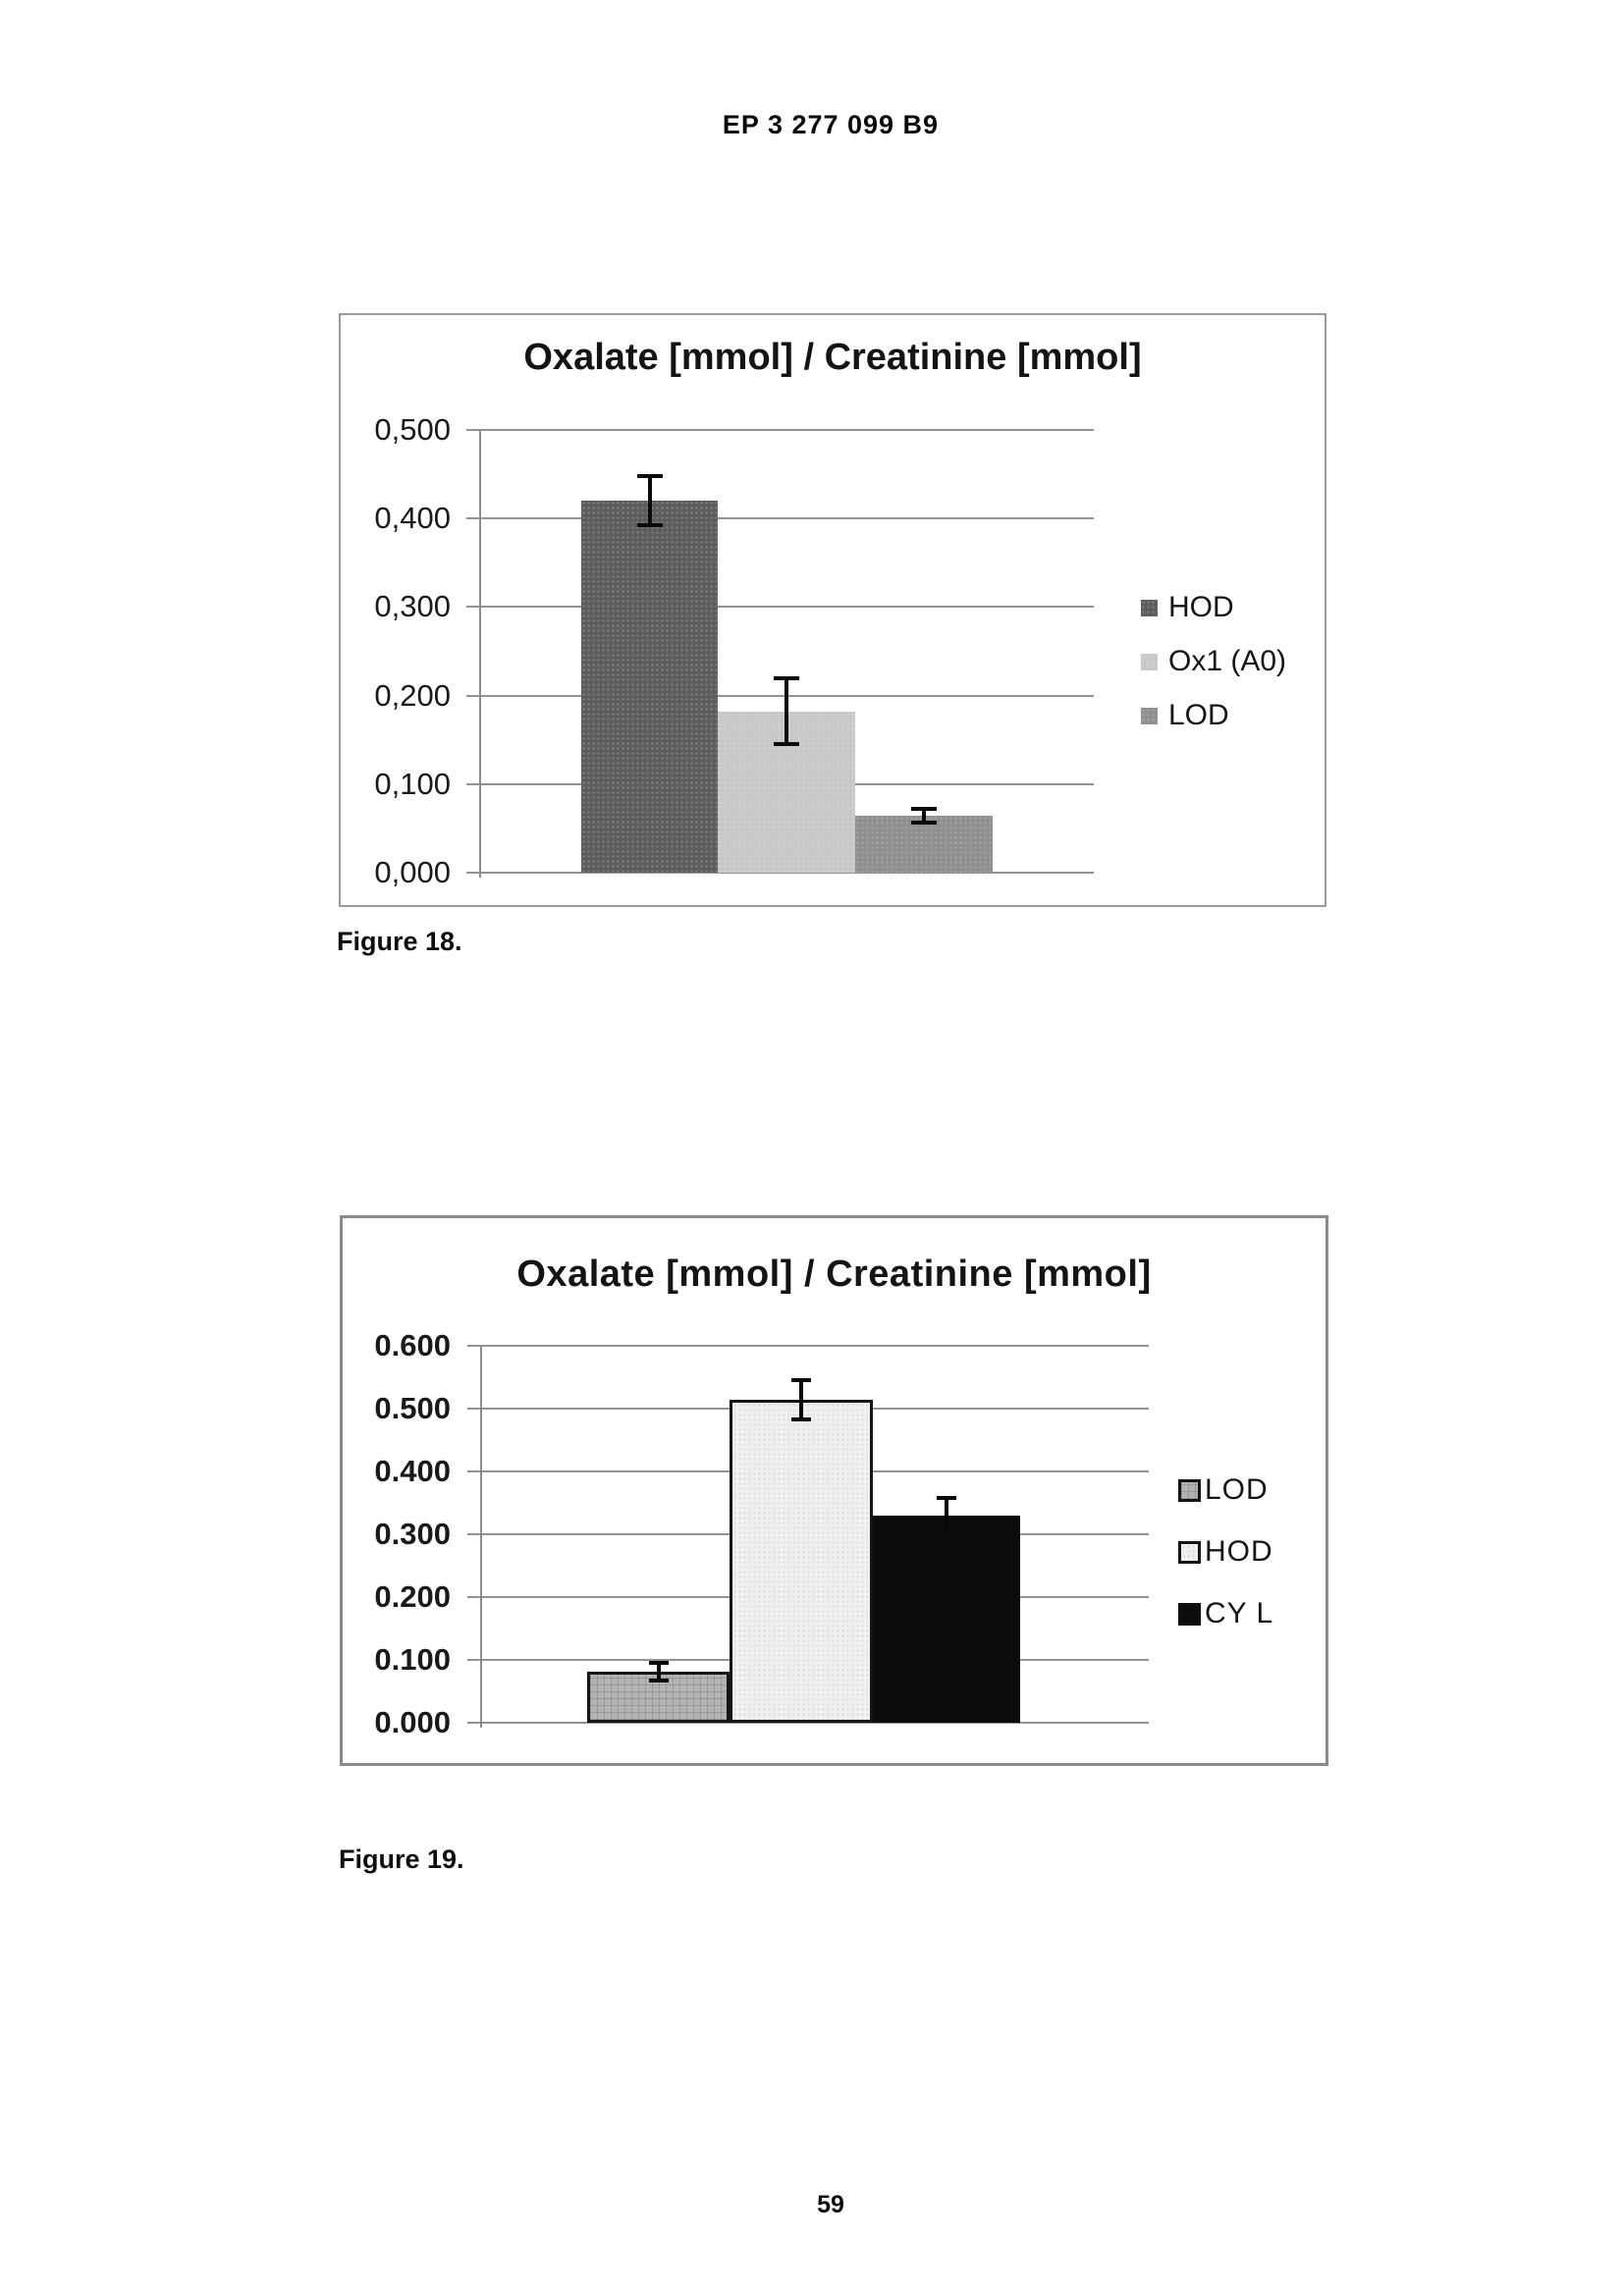  I want to click on legend-swatch-cy-l, so click(1189, 1614).